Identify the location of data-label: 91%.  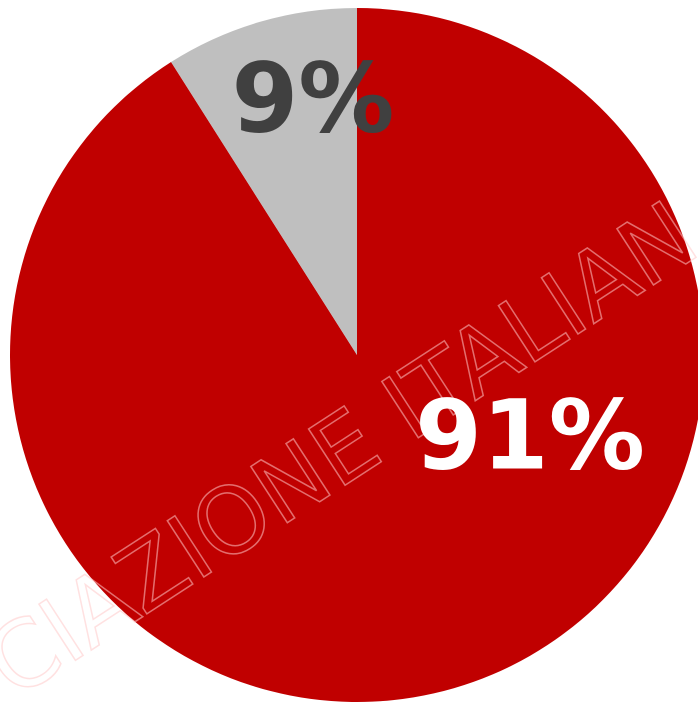
(530, 435).